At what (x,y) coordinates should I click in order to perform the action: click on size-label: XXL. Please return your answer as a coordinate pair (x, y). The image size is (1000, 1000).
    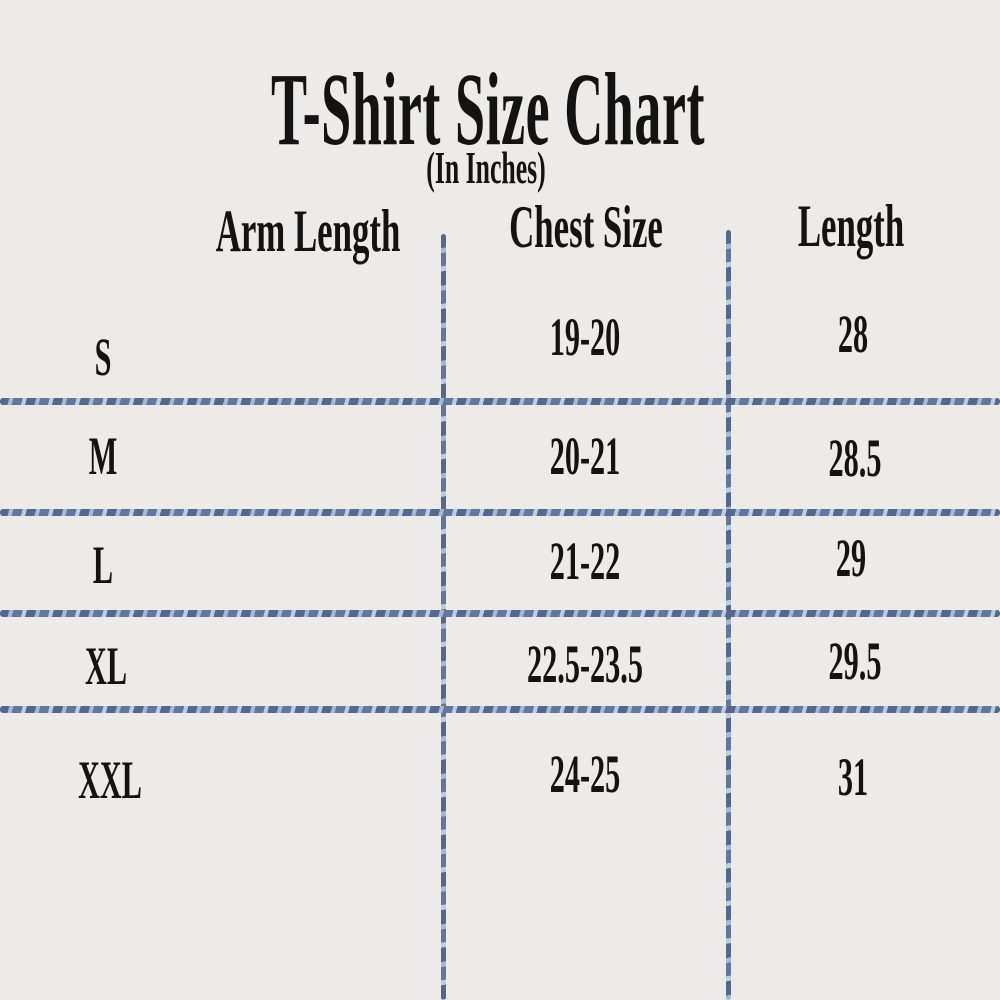
    Looking at the image, I should click on (110, 780).